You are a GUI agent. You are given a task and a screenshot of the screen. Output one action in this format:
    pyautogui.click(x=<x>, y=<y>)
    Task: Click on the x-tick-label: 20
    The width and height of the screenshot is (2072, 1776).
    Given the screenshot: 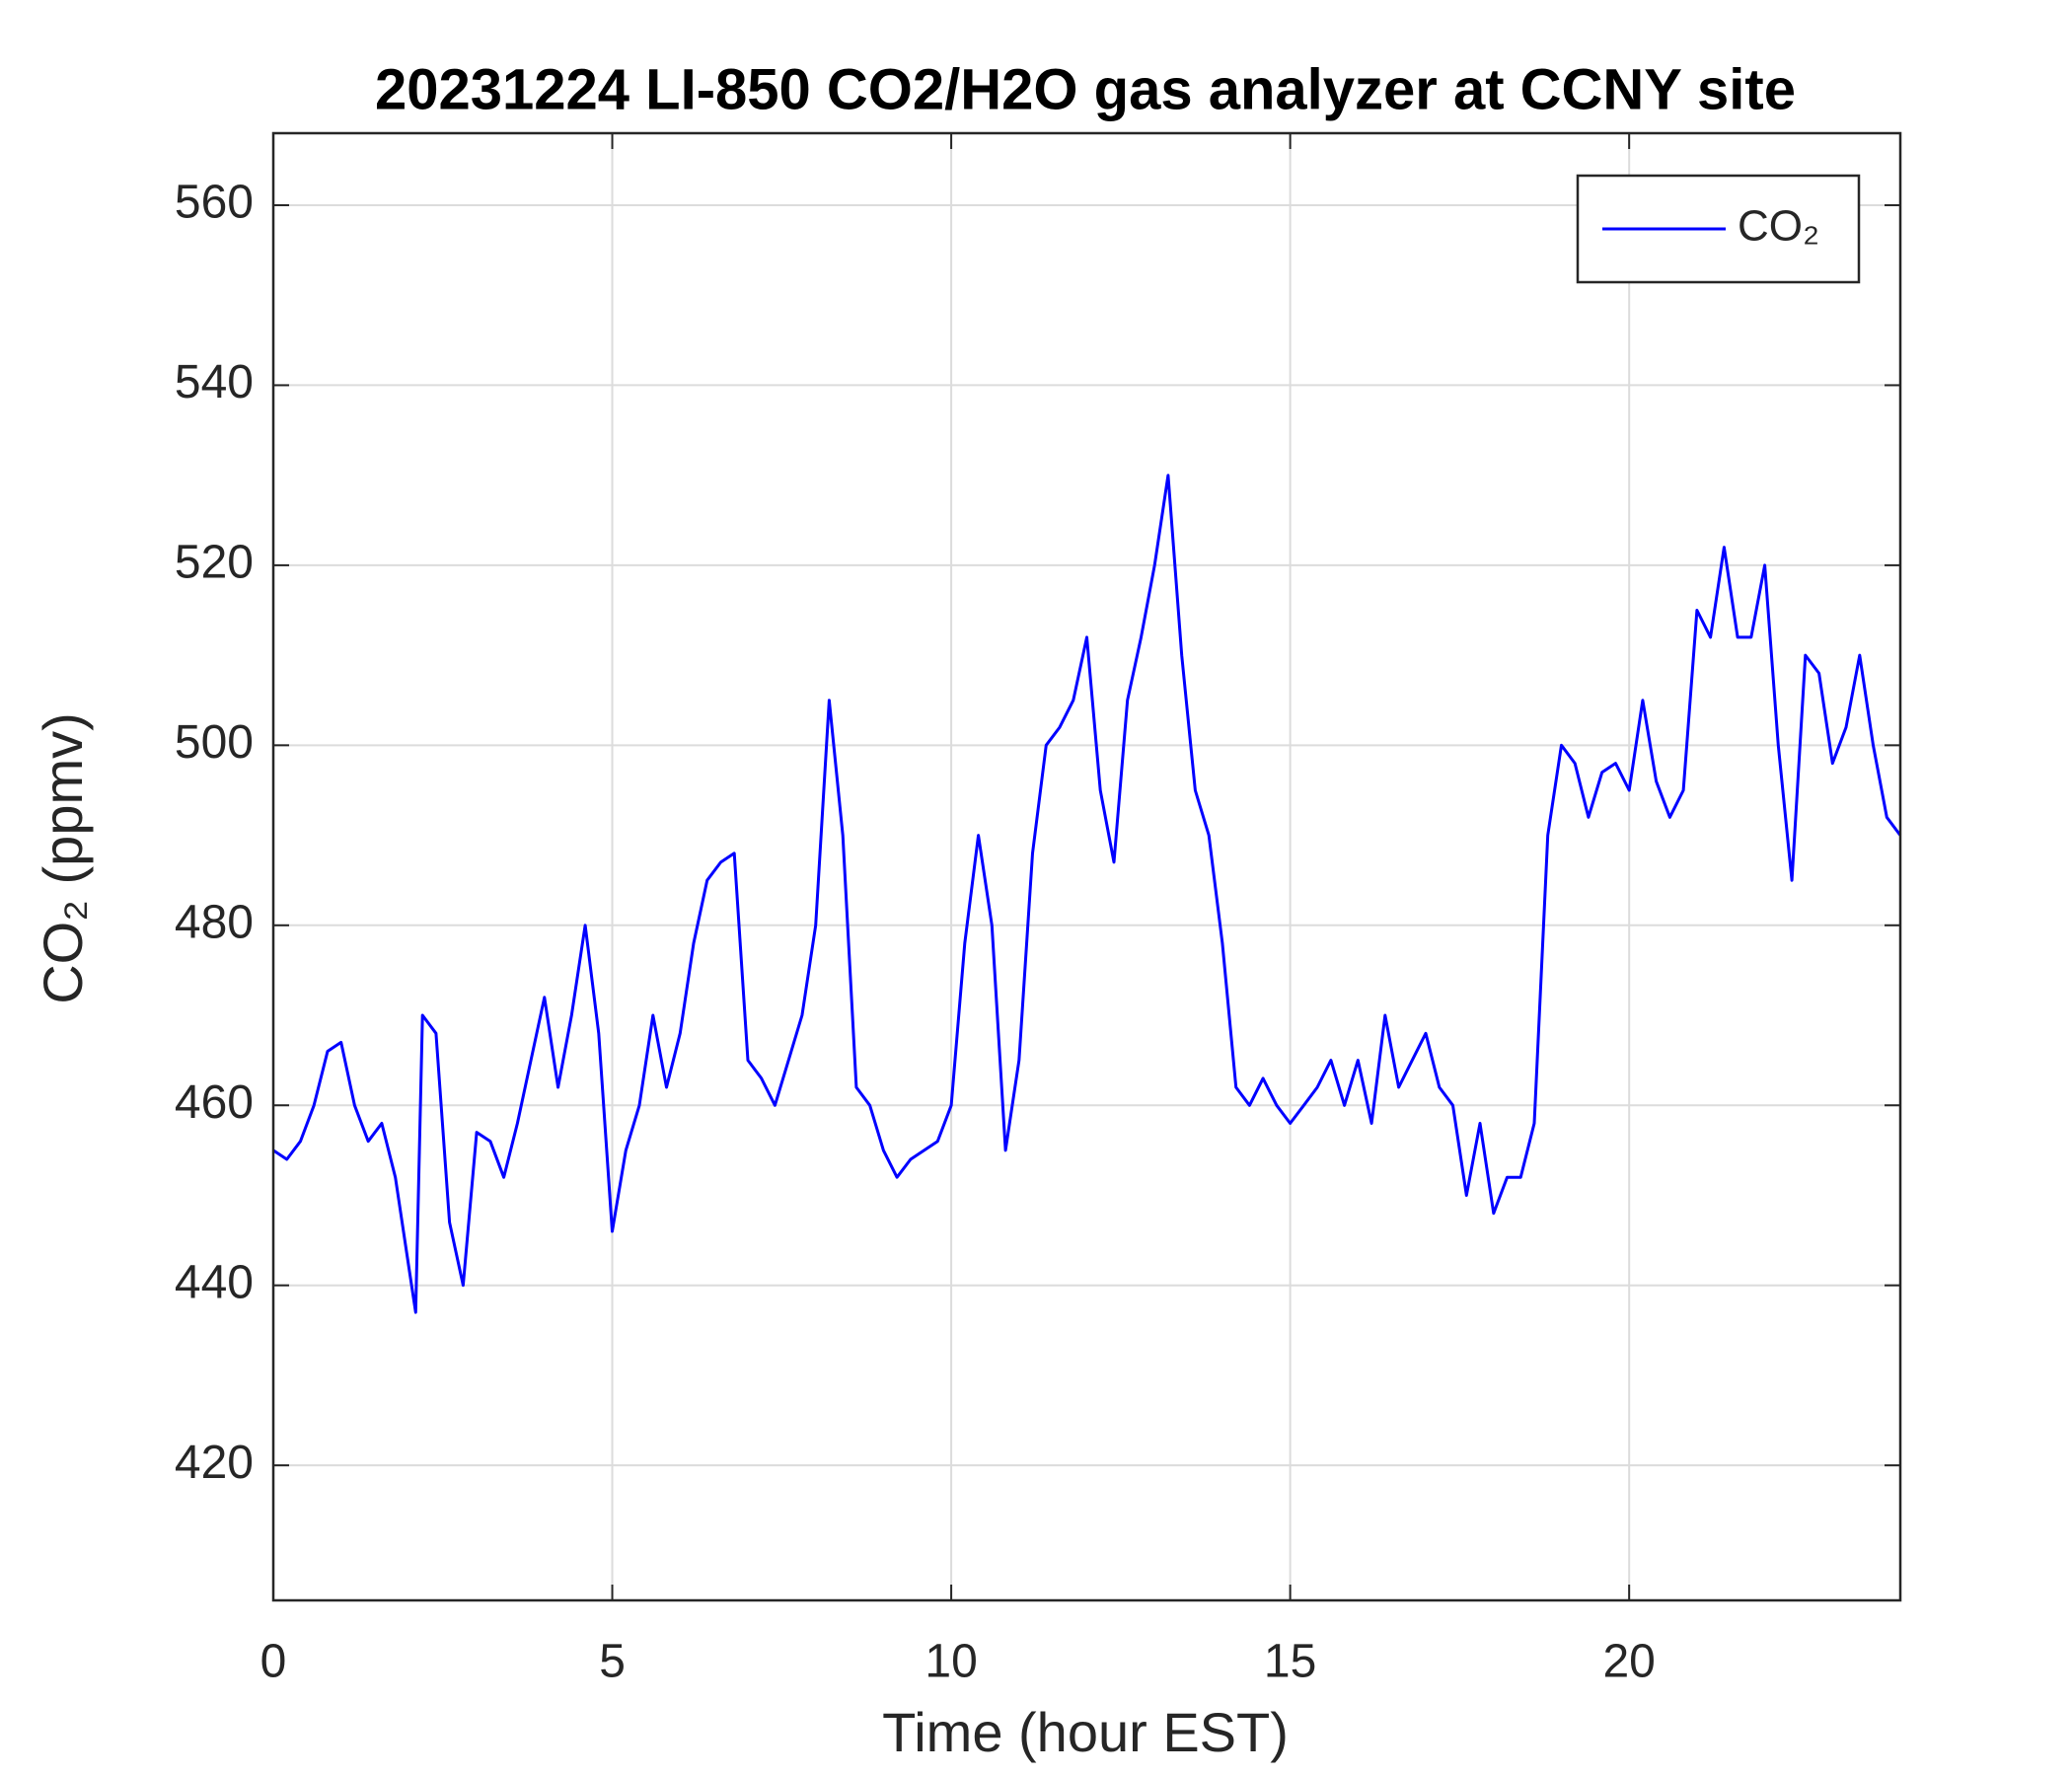 What is the action you would take?
    pyautogui.click(x=1629, y=1662)
    